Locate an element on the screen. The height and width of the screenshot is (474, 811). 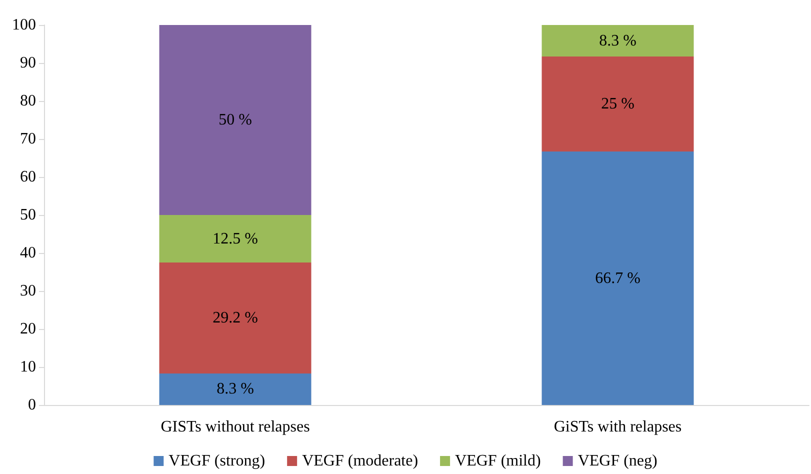
data-label: 66.7 % is located at coordinates (617, 278).